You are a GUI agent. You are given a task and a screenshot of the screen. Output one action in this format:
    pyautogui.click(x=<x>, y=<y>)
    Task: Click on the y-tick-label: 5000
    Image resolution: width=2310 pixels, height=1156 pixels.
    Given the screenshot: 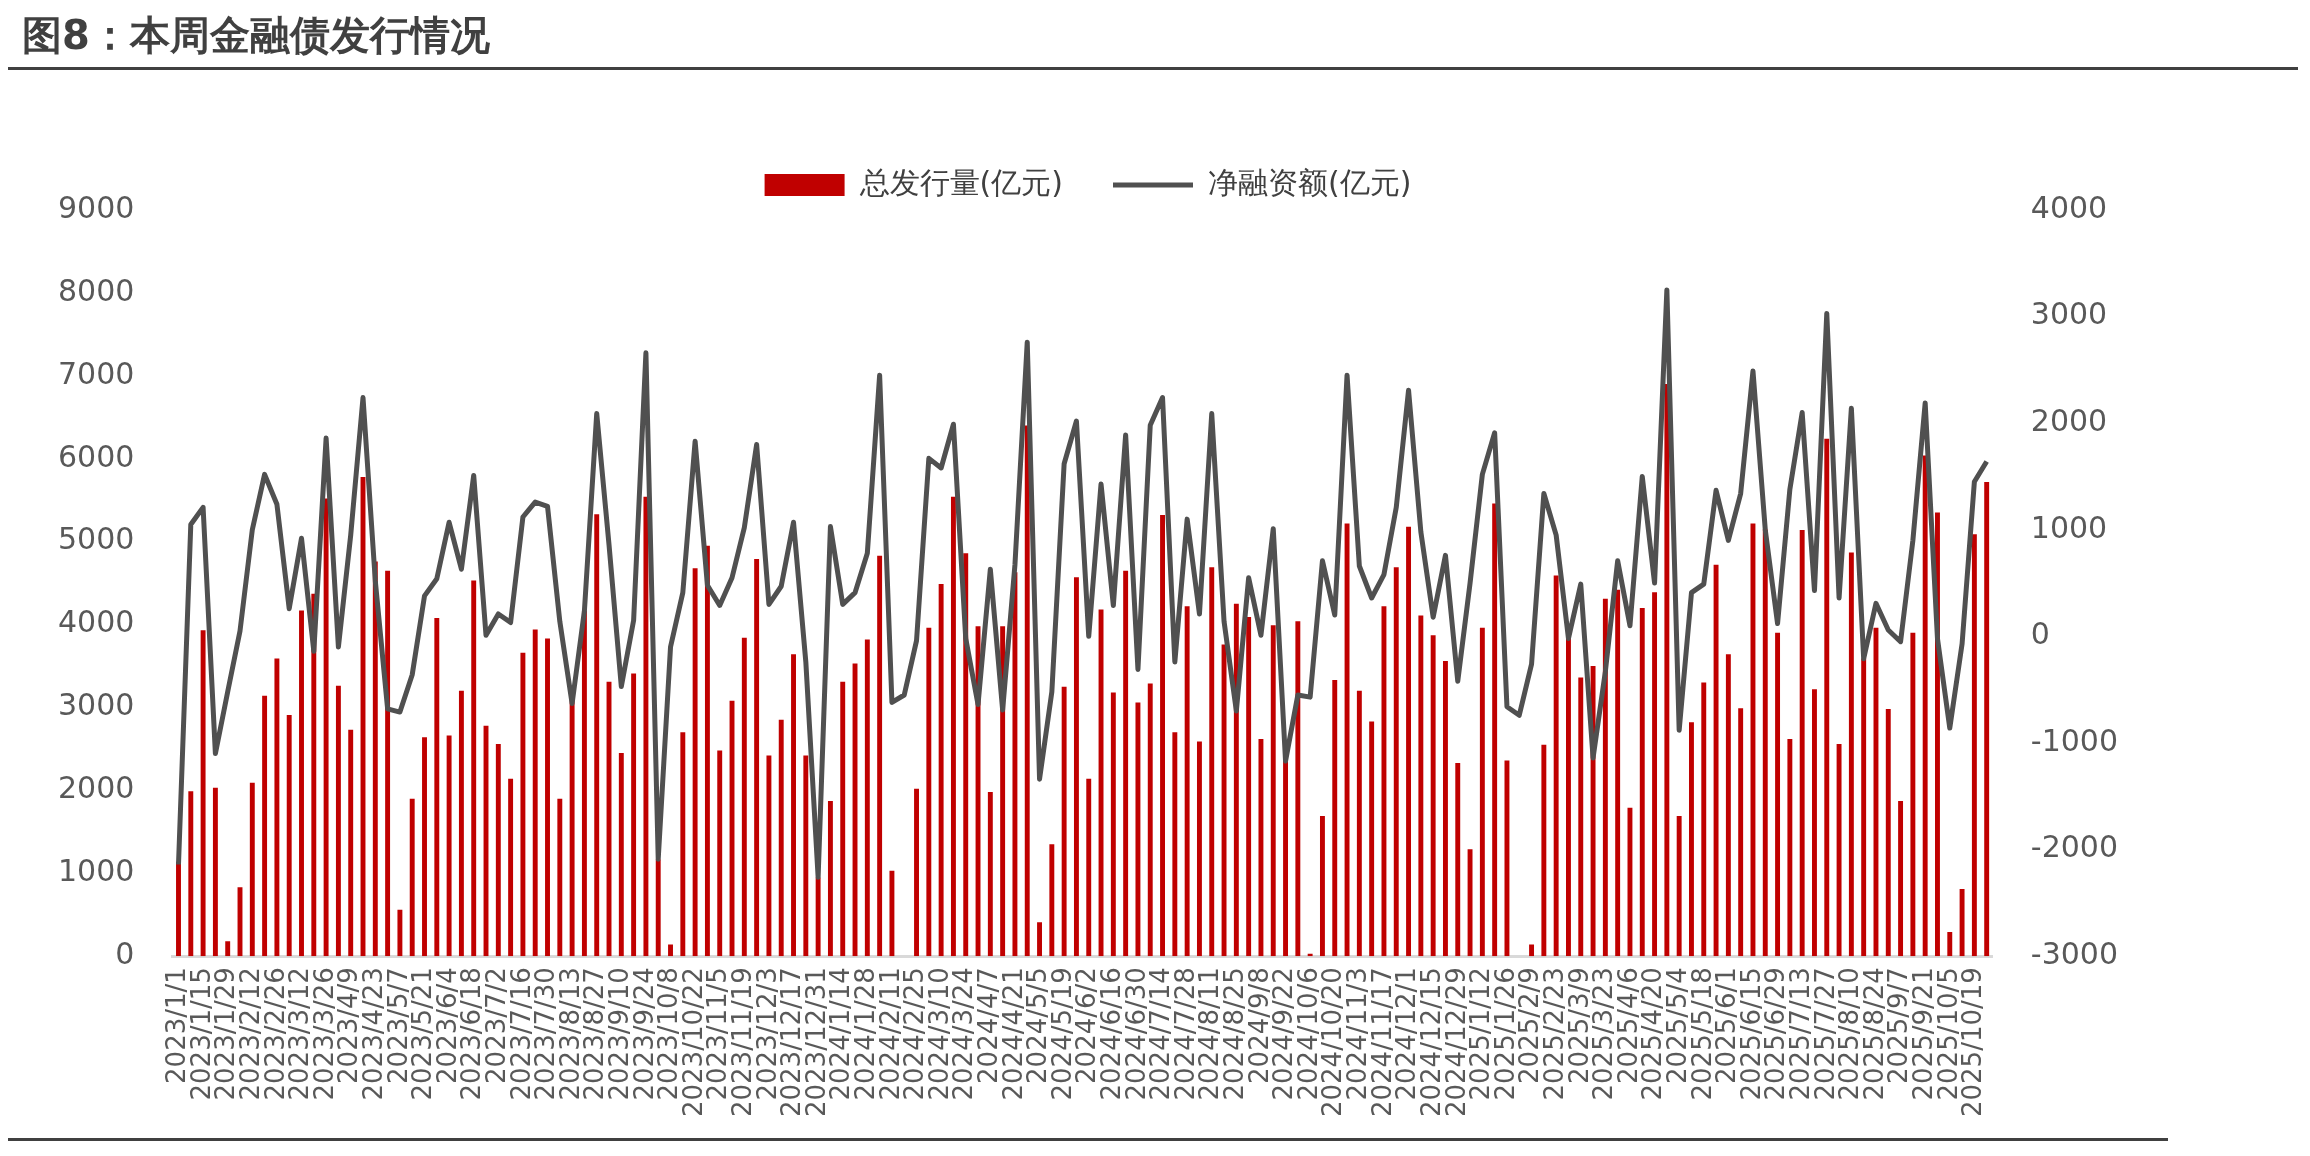 What is the action you would take?
    pyautogui.click(x=96, y=539)
    